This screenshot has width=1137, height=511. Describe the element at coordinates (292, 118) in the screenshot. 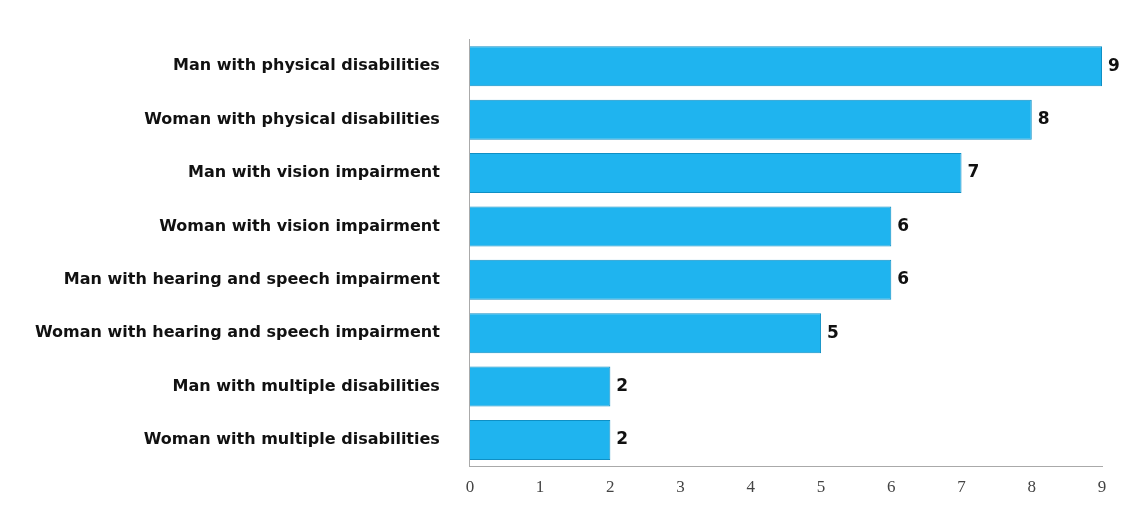

I see `y-tick-label: Woman with physical disabilities` at that location.